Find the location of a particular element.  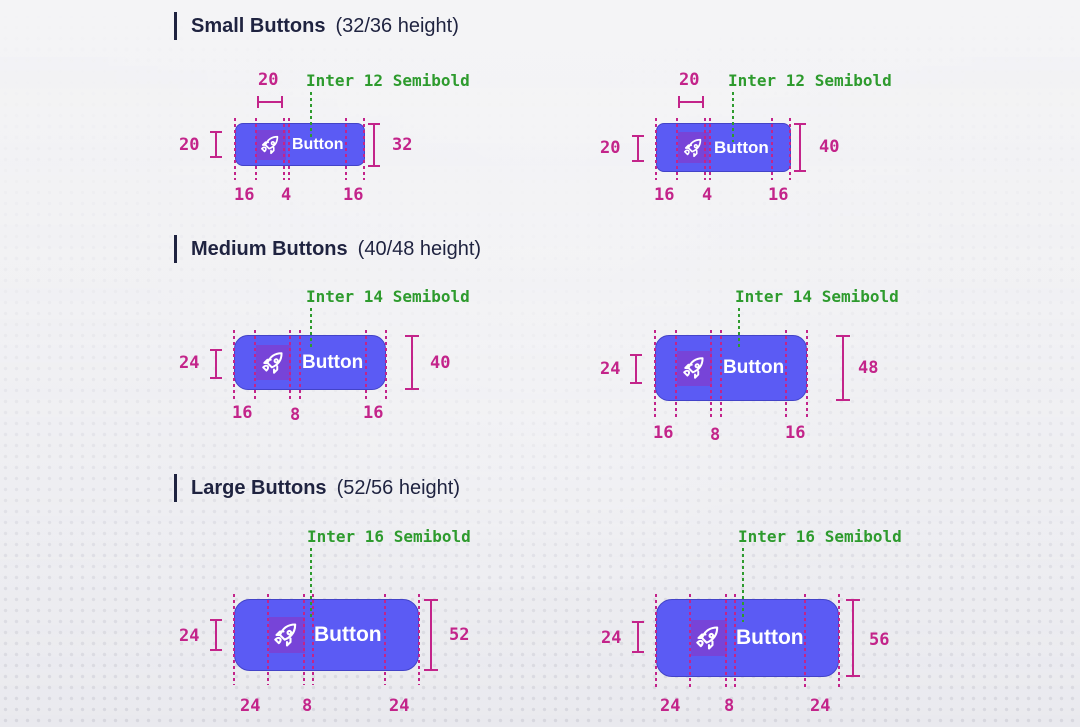

font-note-large-a: Inter 16 Semibold is located at coordinates (389, 536).